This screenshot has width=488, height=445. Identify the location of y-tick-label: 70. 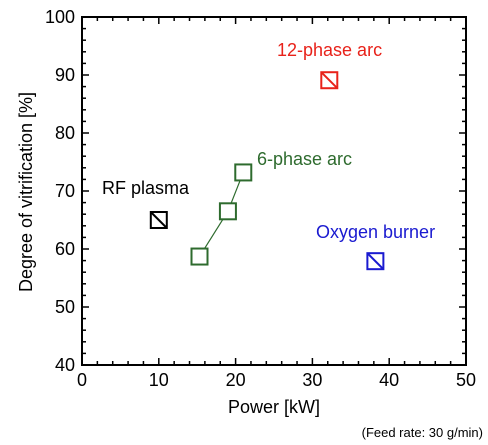
(65, 191).